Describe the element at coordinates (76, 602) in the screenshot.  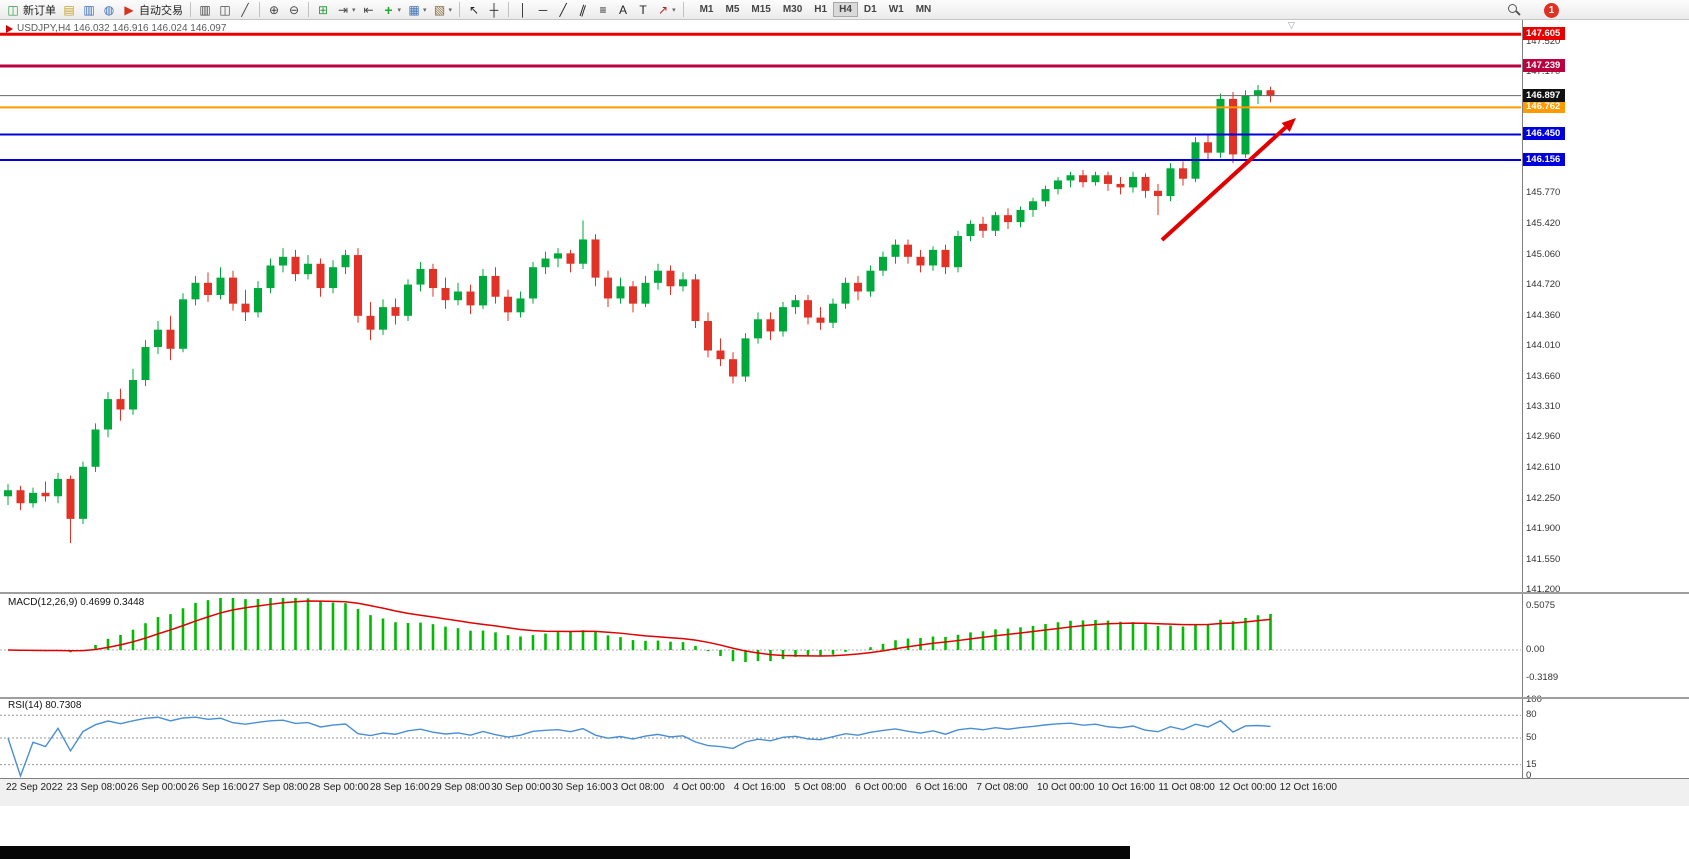
I see `macd-indicator-label: MACD(12,26,9) 0.4699 0.3448` at that location.